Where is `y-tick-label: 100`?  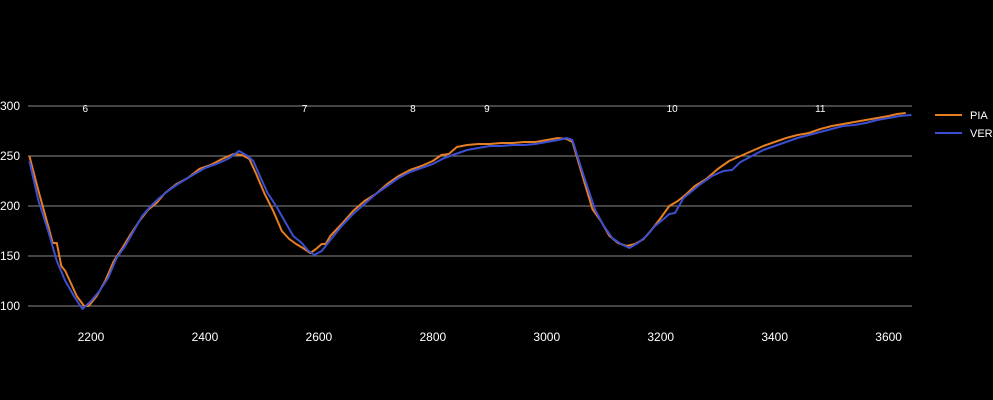
y-tick-label: 100 is located at coordinates (10, 306).